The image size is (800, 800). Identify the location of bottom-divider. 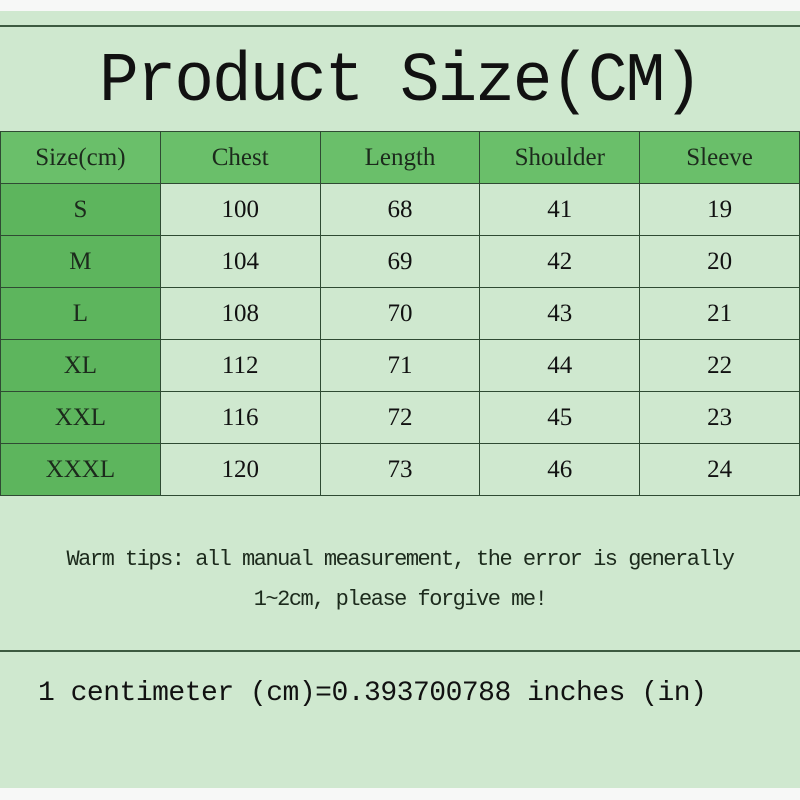
(400, 651).